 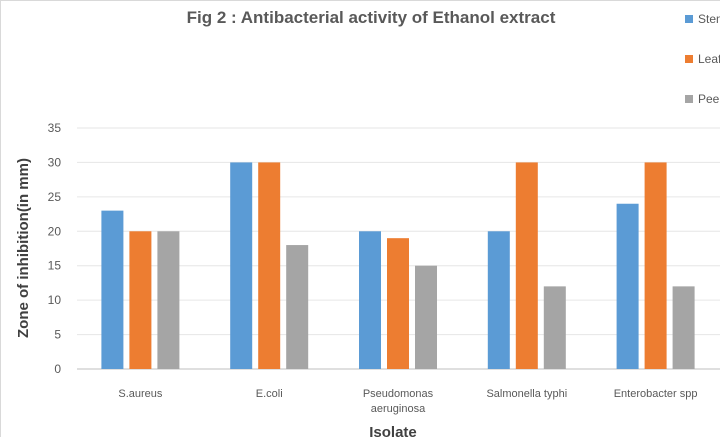 I want to click on y-tick-label: 0, so click(x=57, y=369).